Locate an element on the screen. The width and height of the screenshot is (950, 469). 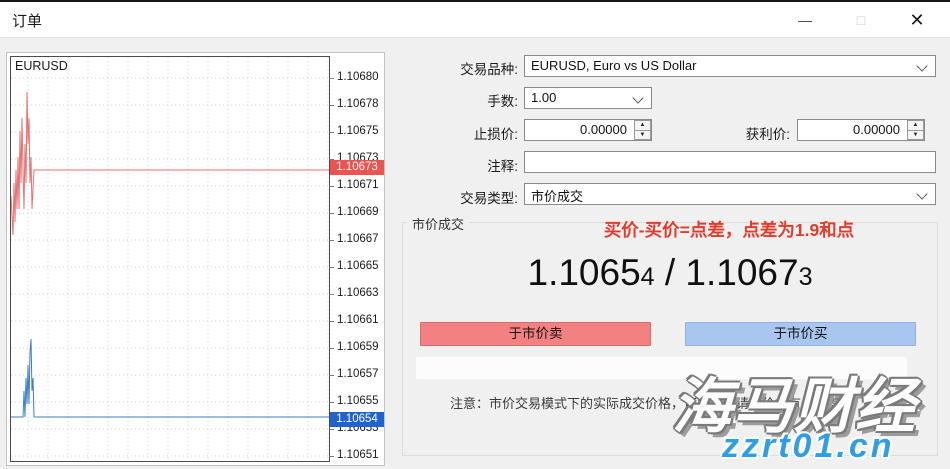
bid-quote-last-digit: 4 is located at coordinates (647, 277).